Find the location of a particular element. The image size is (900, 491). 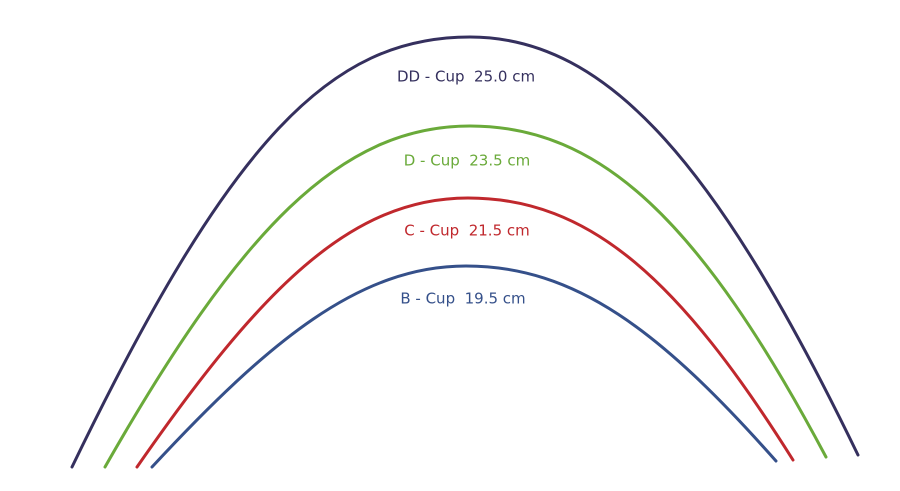

arc-label: DD - Cup 25.0 cm is located at coordinates (466, 77).